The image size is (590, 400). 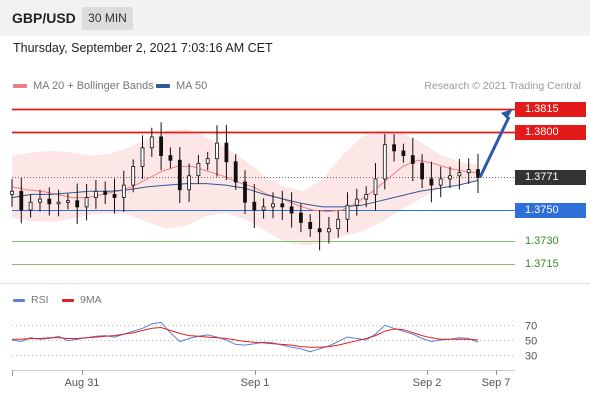 I want to click on symbol-title: GBP/USD, so click(x=44, y=18).